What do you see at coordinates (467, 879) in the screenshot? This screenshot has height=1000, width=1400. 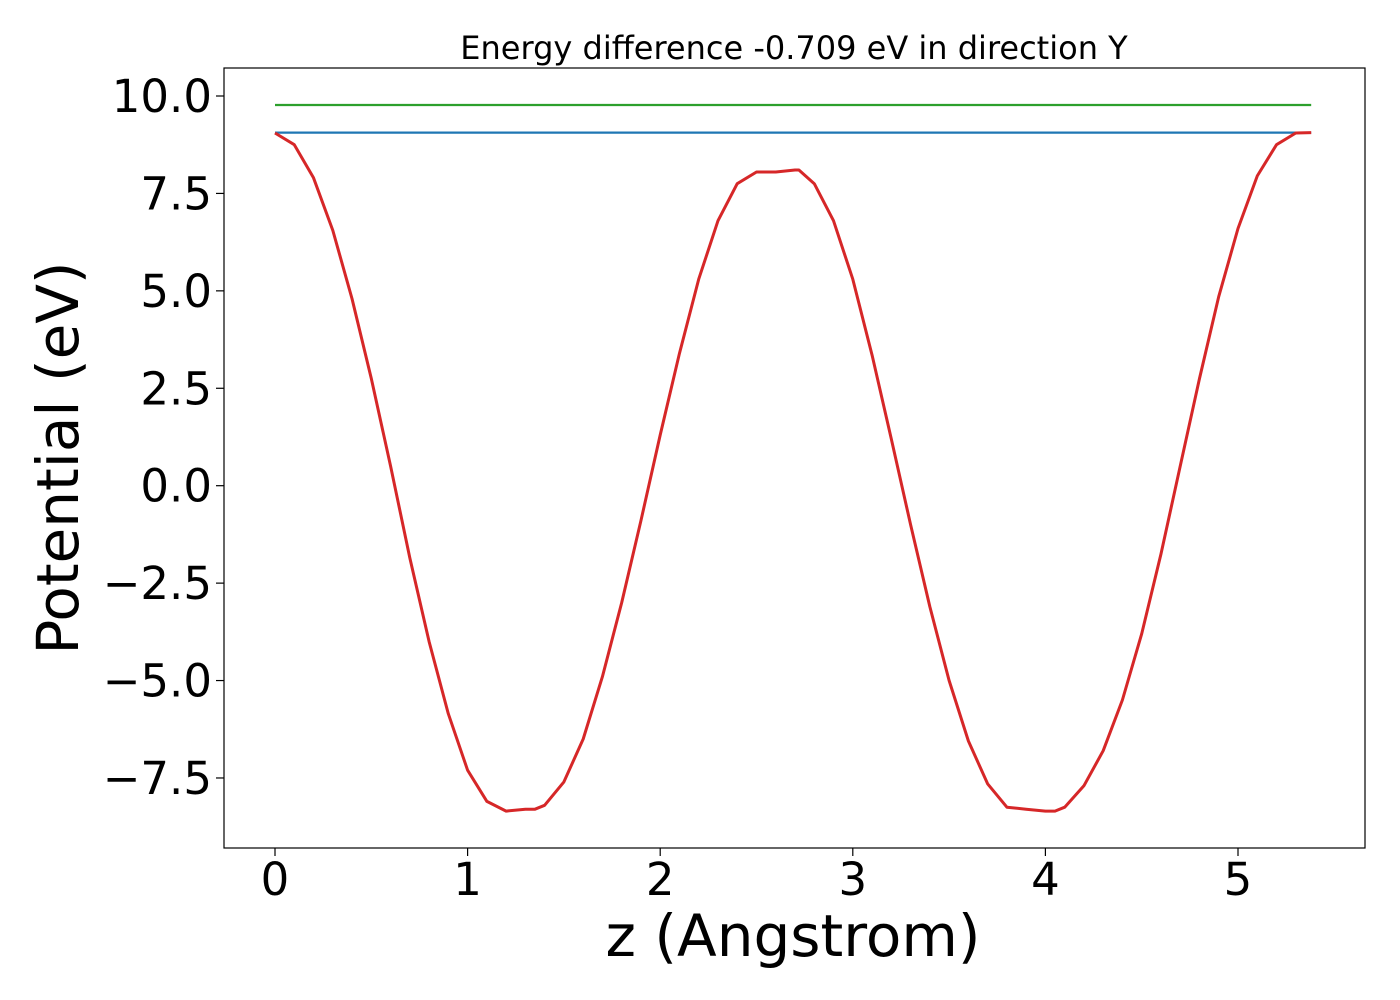 I see `x-tick-label: 1` at bounding box center [467, 879].